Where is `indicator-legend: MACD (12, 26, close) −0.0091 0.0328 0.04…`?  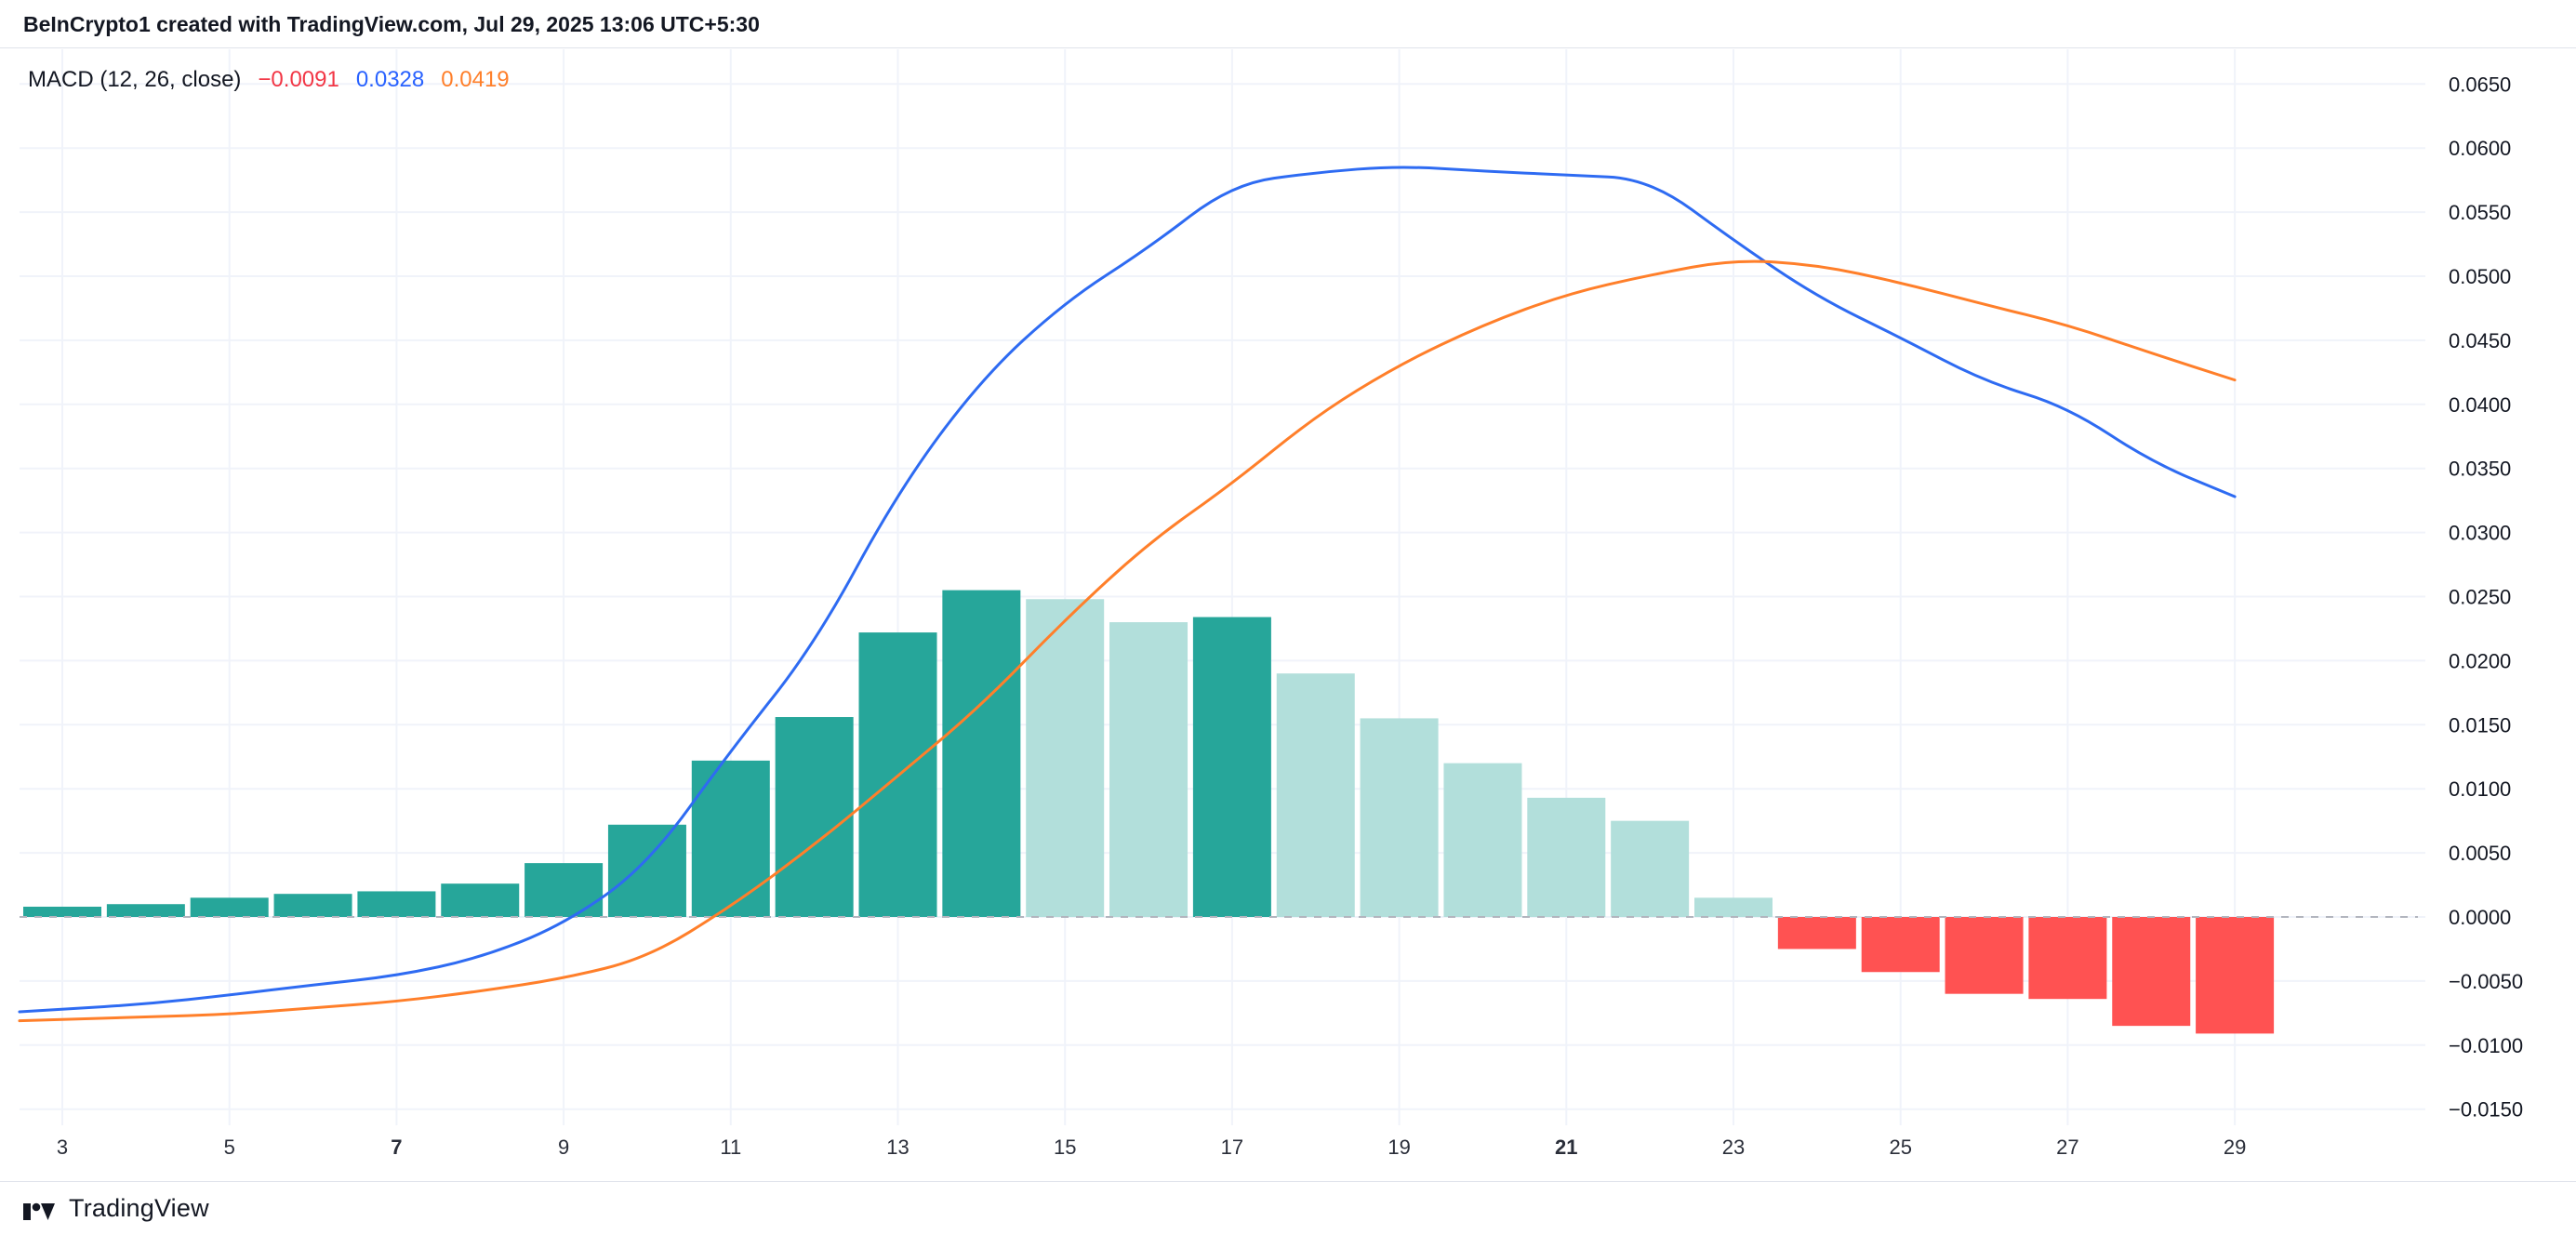
indicator-legend: MACD (12, 26, close) −0.0091 0.0328 0.04… is located at coordinates (269, 80).